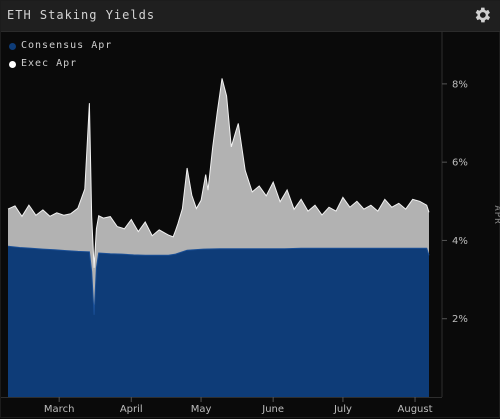 This screenshot has height=419, width=500. I want to click on x-tick-label: June, so click(272, 409).